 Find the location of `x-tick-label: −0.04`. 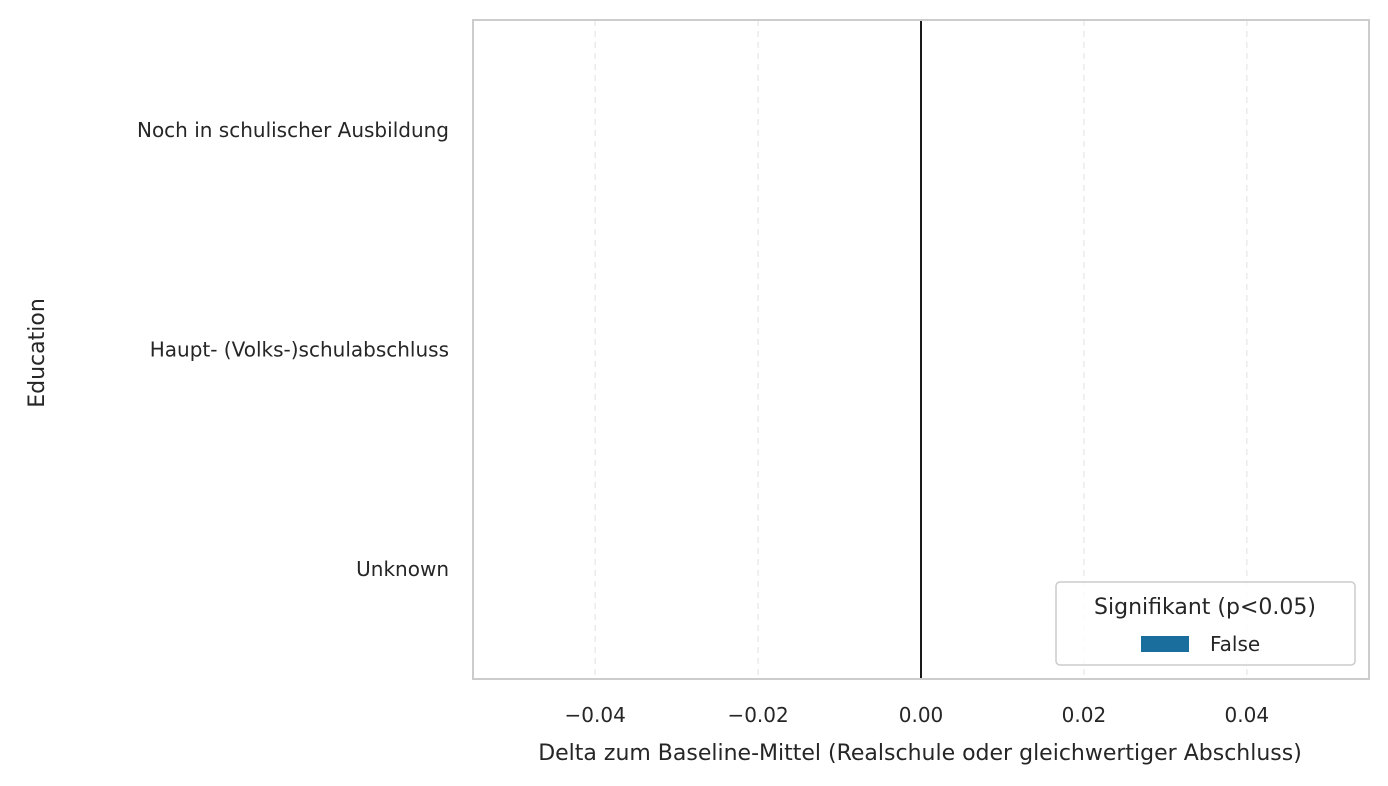

x-tick-label: −0.04 is located at coordinates (595, 715).